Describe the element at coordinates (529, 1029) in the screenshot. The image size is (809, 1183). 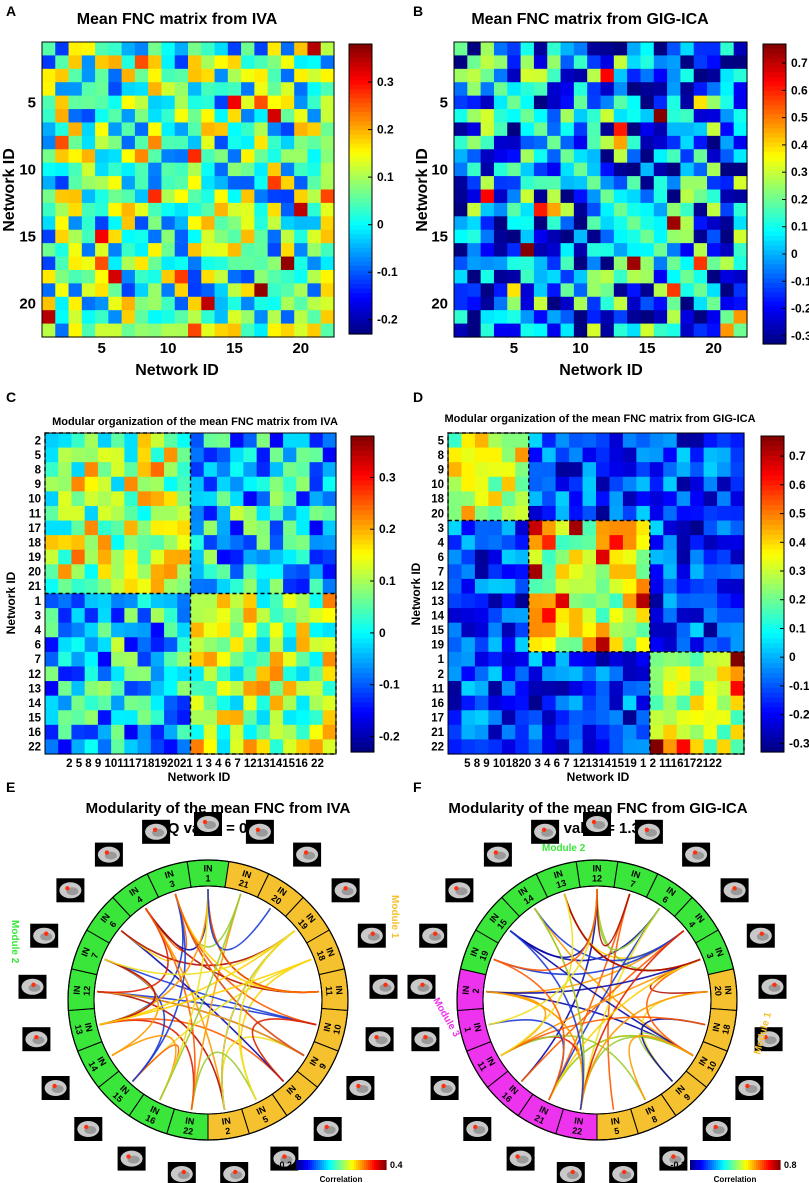
I see `panel-f-connection` at that location.